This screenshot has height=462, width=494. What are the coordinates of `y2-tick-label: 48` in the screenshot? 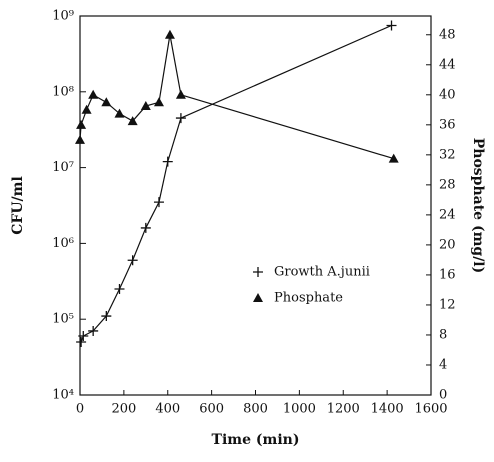 It's located at (447, 34).